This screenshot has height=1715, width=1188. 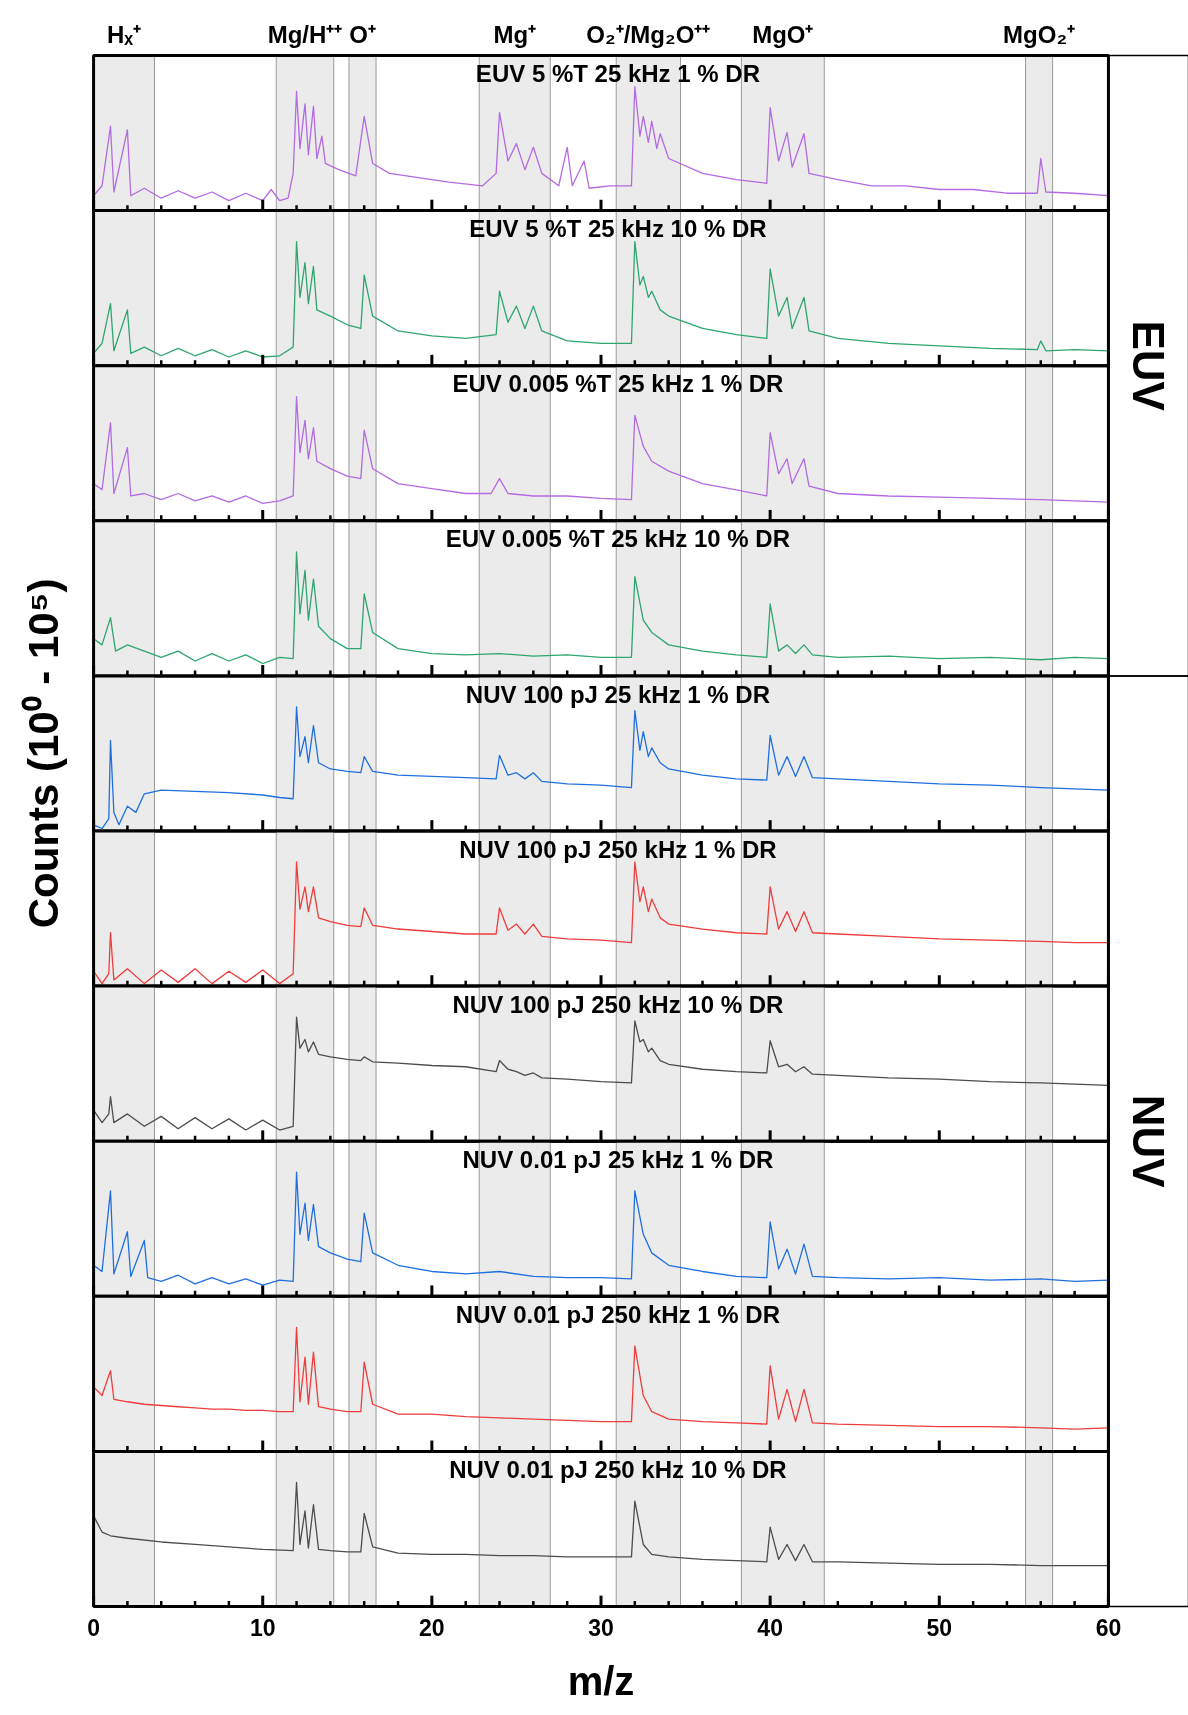 I want to click on x-tick-label: 20, so click(x=432, y=1627).